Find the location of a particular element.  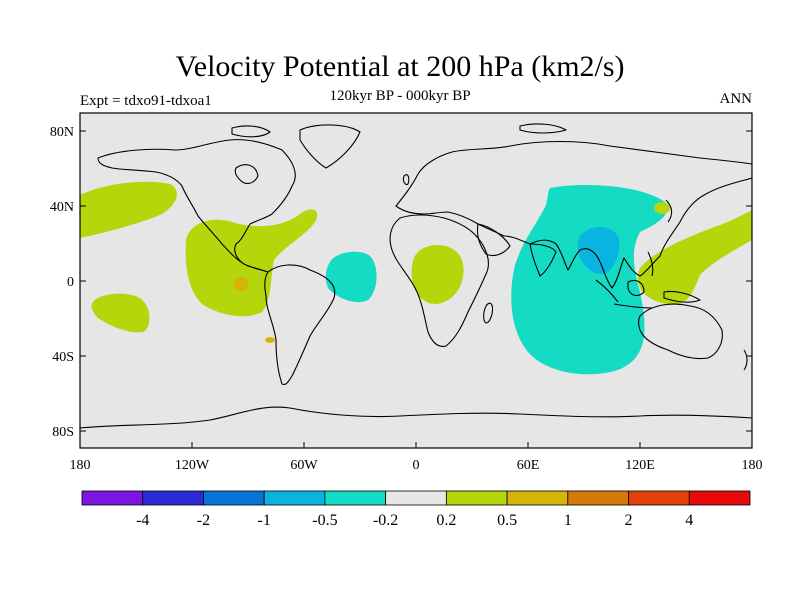

coast-new-guinea is located at coordinates (682, 296).